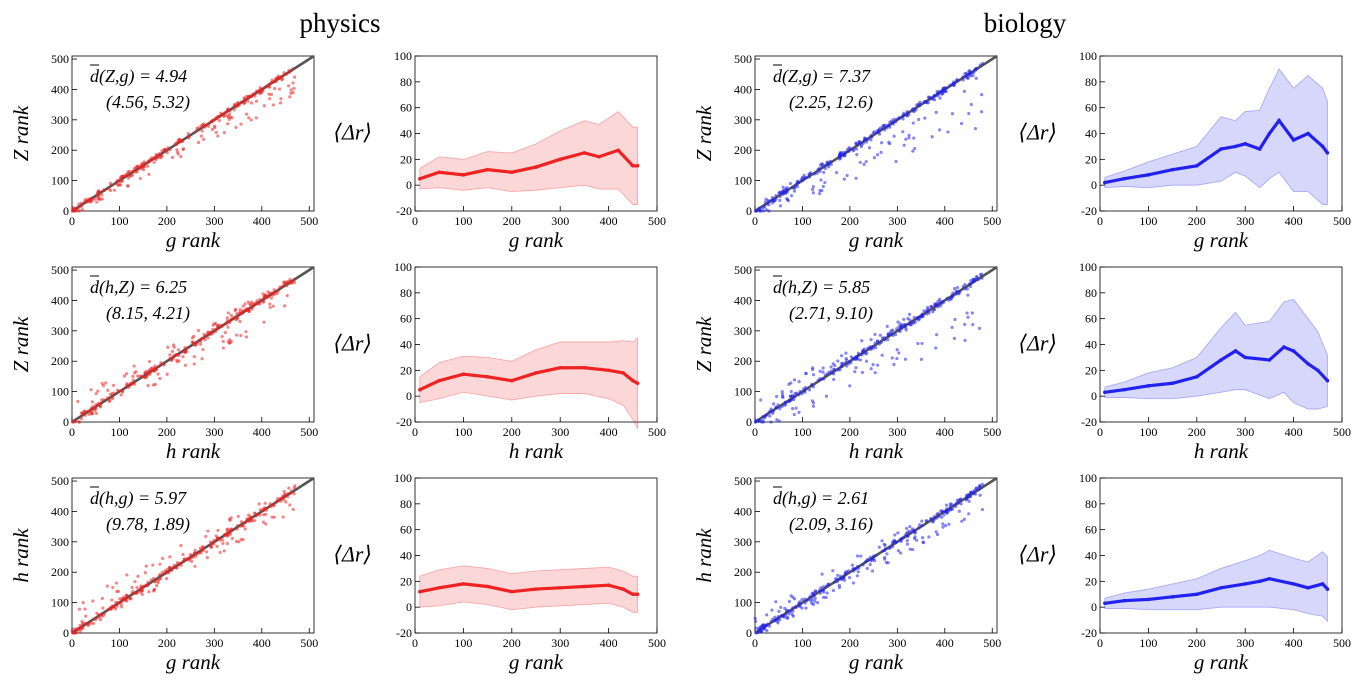 This screenshot has width=1358, height=681. I want to click on physics-row2-deviation-xtick-label: 100, so click(463, 643).